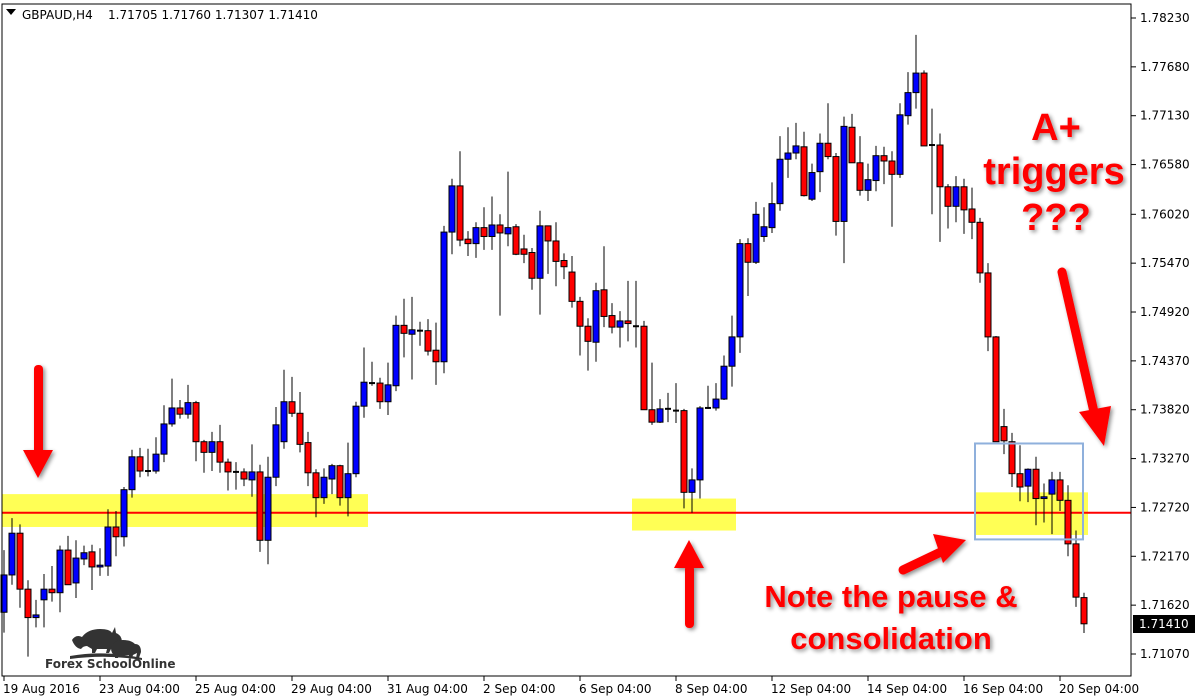 The image size is (1200, 700). What do you see at coordinates (1165, 67) in the screenshot?
I see `price-tick-label: 1.77680` at bounding box center [1165, 67].